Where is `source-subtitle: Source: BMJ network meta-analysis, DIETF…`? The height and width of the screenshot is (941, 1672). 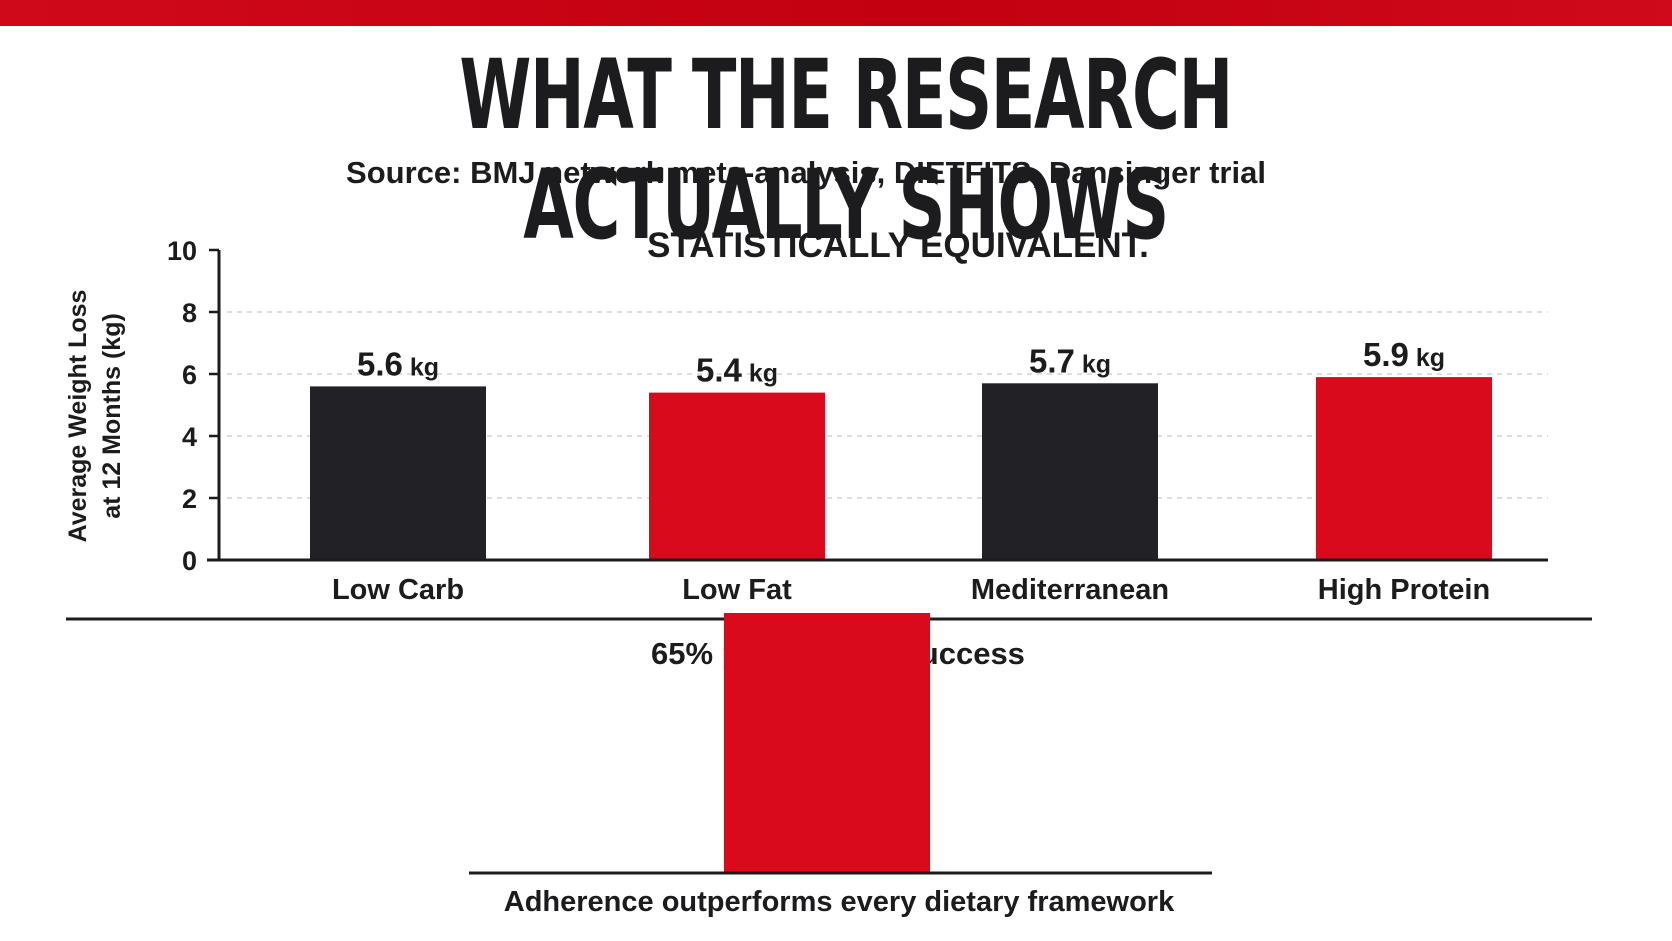
source-subtitle: Source: BMJ network meta-analysis, DIETF… is located at coordinates (806, 172).